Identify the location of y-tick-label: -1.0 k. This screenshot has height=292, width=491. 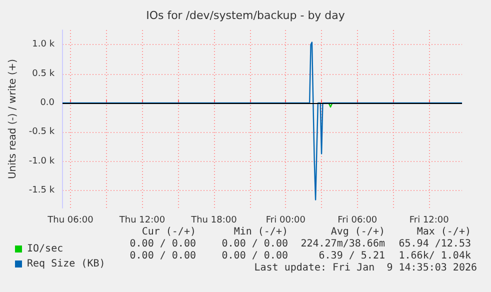
(42, 161).